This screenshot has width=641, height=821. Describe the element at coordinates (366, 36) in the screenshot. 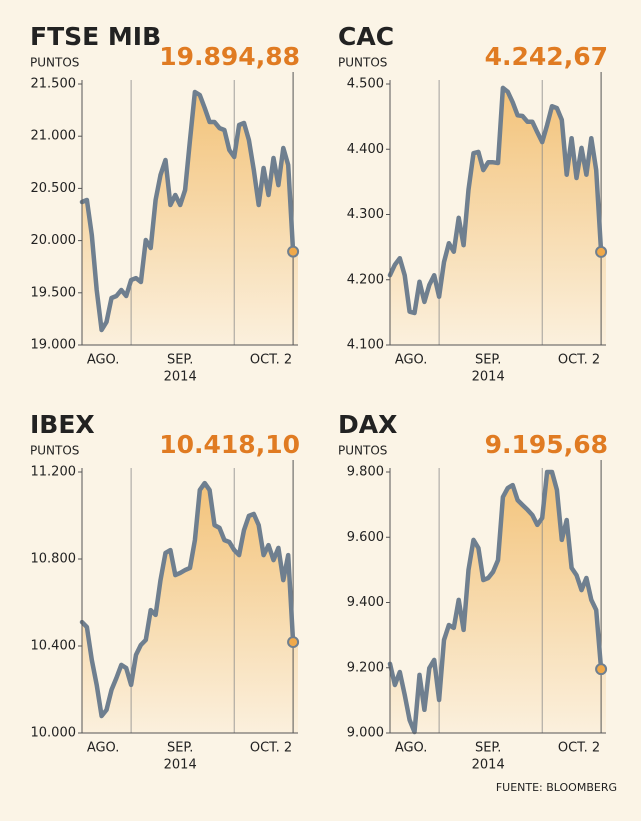

I see `panel-title: CAC` at that location.